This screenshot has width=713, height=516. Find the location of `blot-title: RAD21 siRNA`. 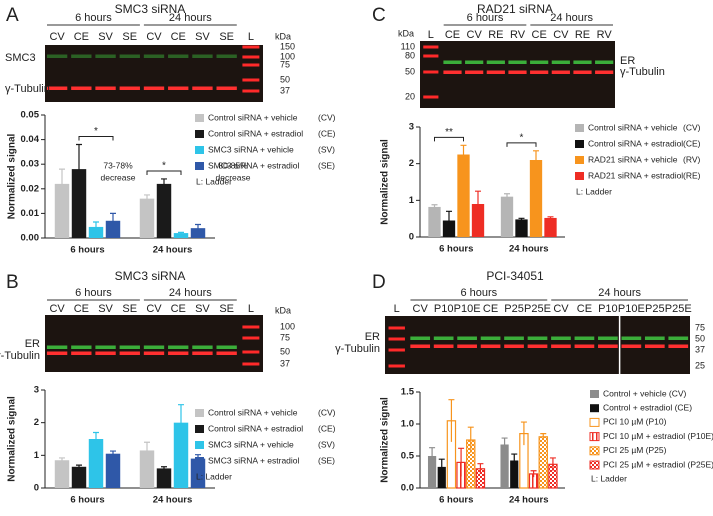

blot-title: RAD21 siRNA is located at coordinates (515, 9).